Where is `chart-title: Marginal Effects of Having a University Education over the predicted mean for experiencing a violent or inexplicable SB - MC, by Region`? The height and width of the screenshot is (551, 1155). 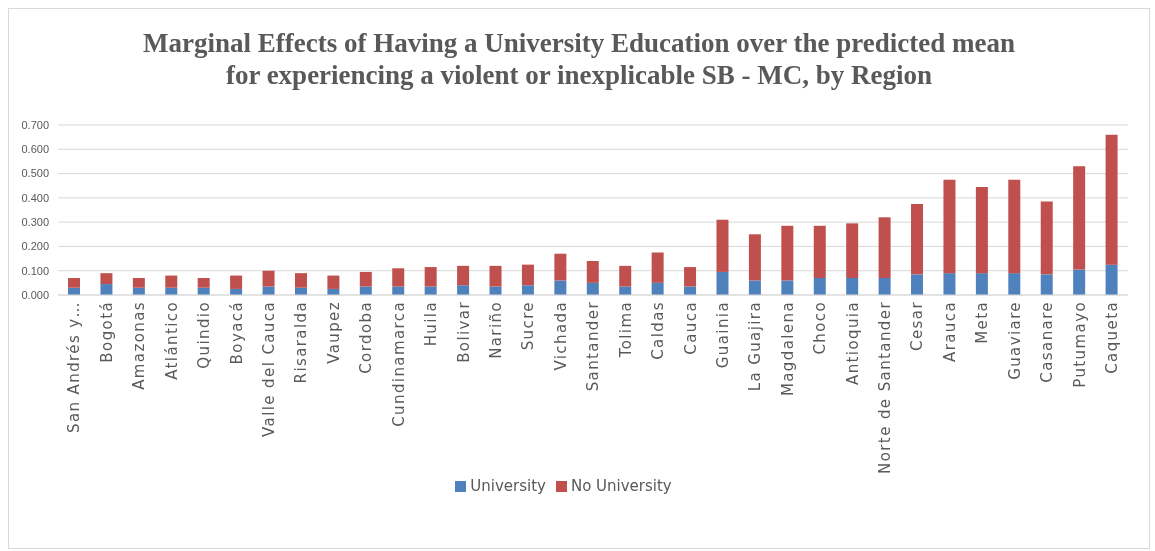
chart-title: Marginal Effects of Having a University Education over the predicted mean for experiencing a violent or inexplicable SB - MC, by Region is located at coordinates (579, 59).